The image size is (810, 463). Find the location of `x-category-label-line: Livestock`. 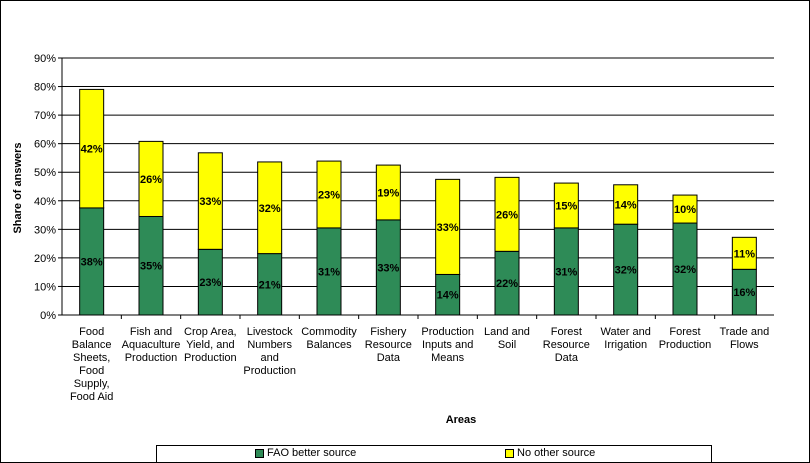

x-category-label-line: Livestock is located at coordinates (270, 332).